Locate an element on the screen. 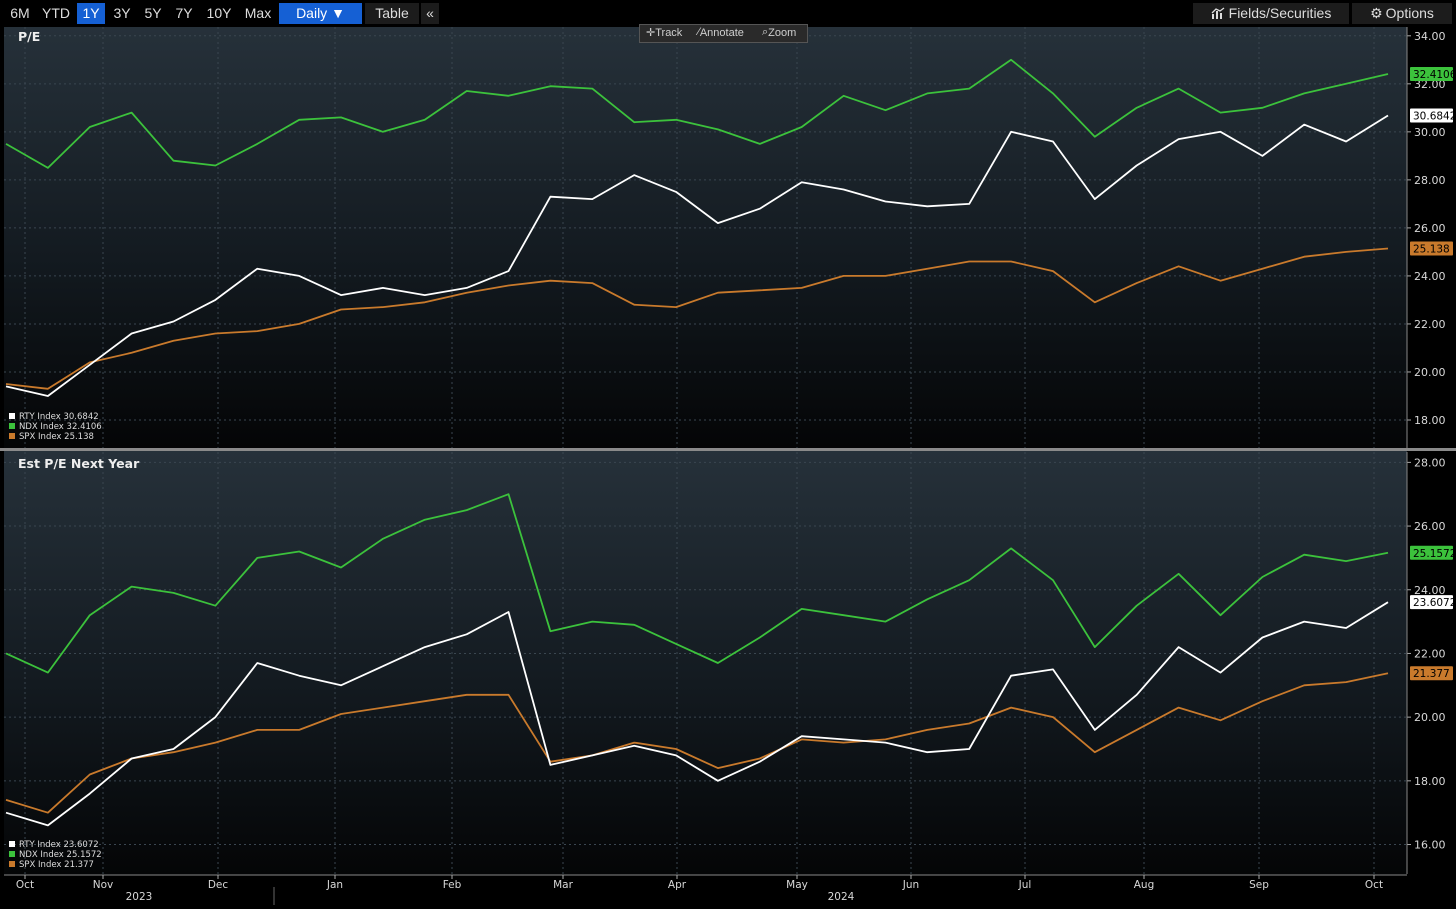 The image size is (1456, 909). last-value-label-ndx: 25.1572 is located at coordinates (1434, 554).